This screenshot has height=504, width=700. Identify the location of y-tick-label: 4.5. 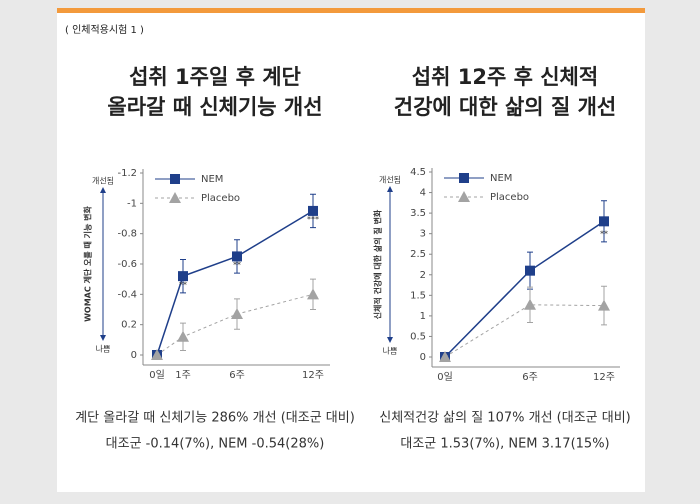
(418, 172).